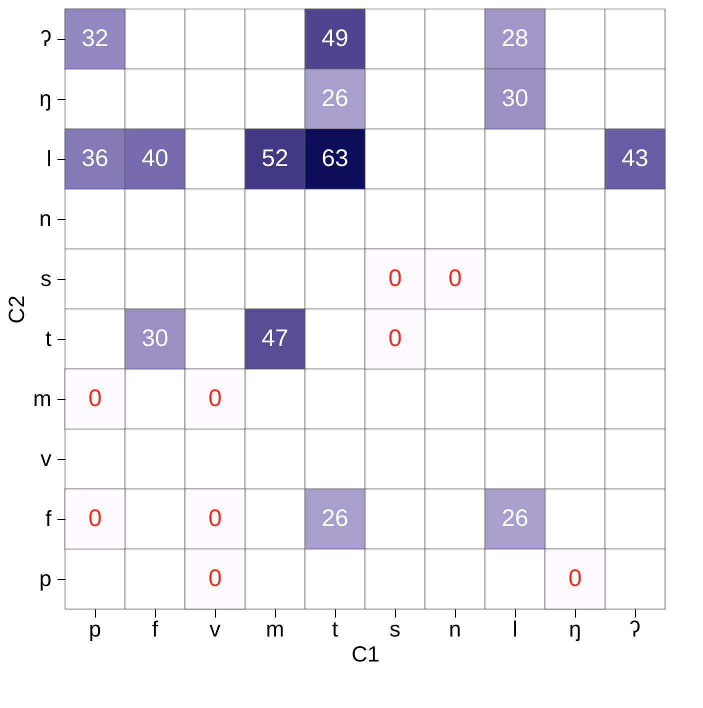 This screenshot has width=703, height=708. What do you see at coordinates (275, 338) in the screenshot?
I see `data-label: 47` at bounding box center [275, 338].